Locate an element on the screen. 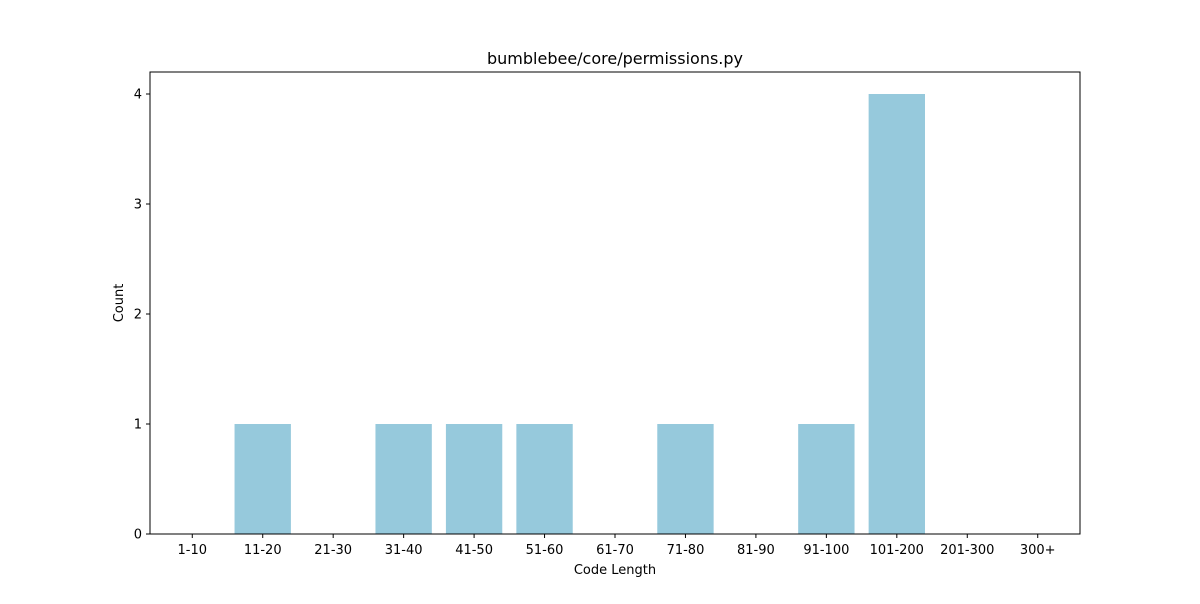 This screenshot has height=604, width=1200. chart-title: bumblebee/core/permissions.py is located at coordinates (615, 58).